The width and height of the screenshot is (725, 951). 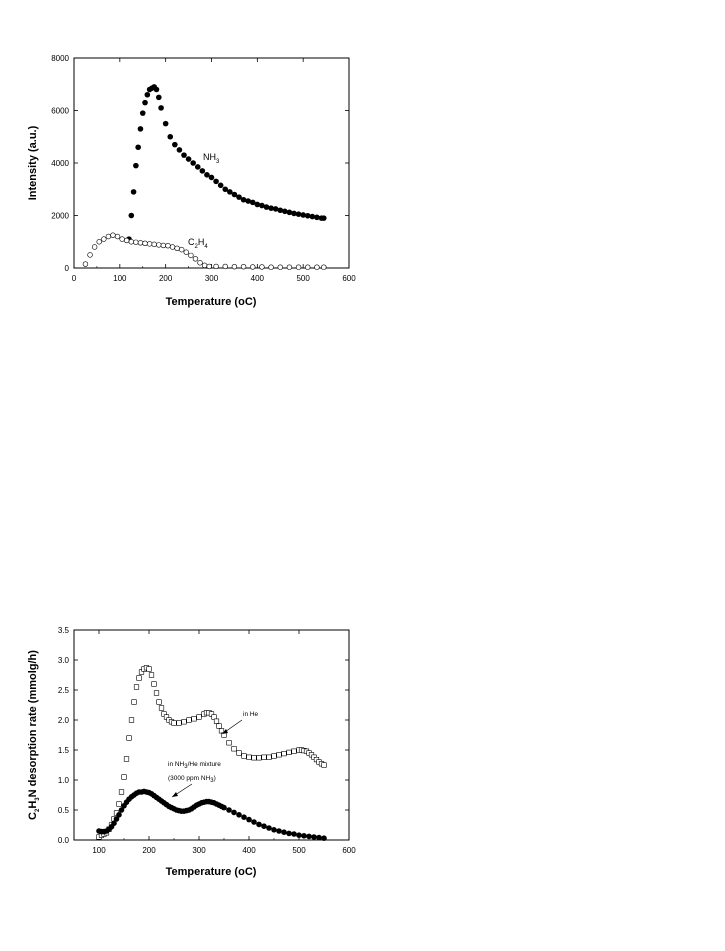 What do you see at coordinates (166, 278) in the screenshot?
I see `x-tick-label: 200` at bounding box center [166, 278].